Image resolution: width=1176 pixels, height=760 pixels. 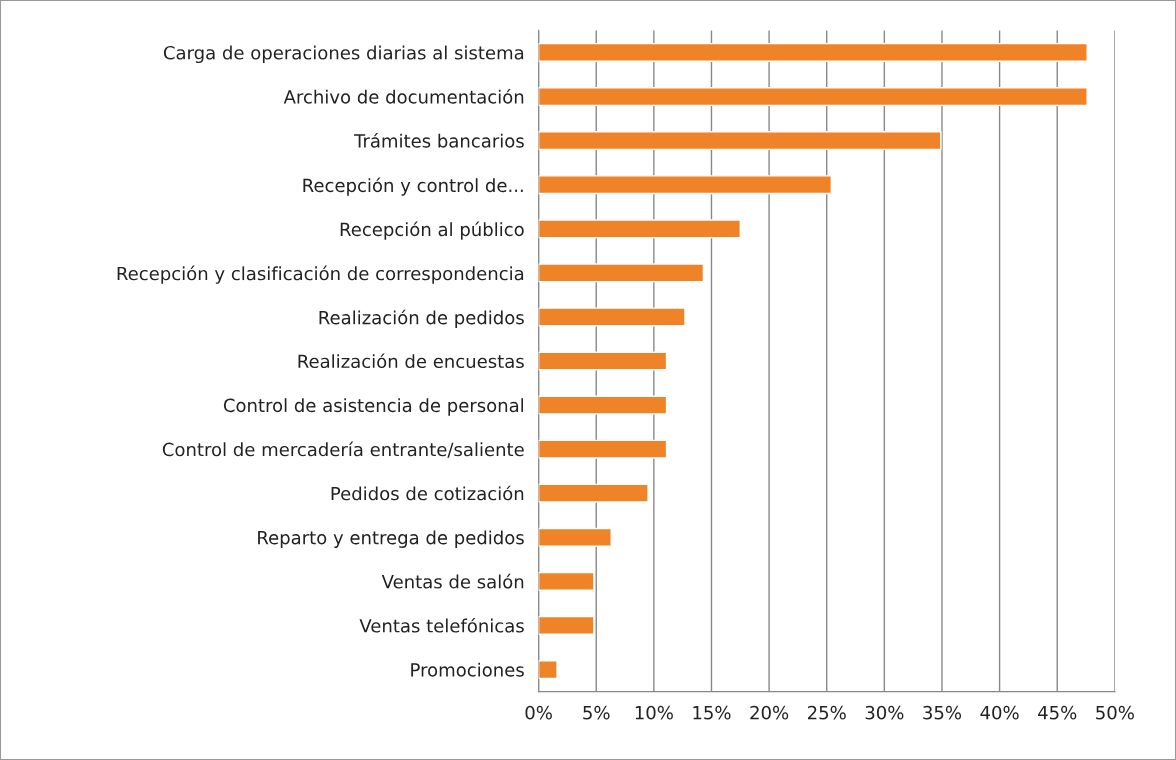 What do you see at coordinates (320, 274) in the screenshot?
I see `y-tick-label: Recepción y clasificación de correspondencia` at bounding box center [320, 274].